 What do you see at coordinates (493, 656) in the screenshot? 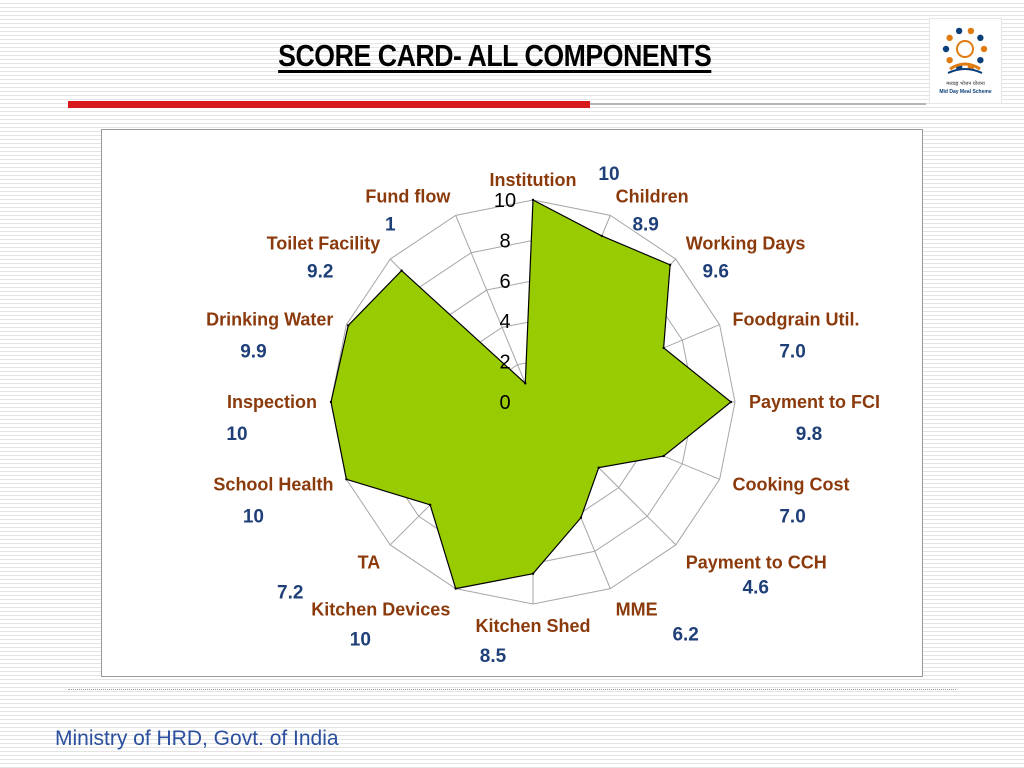
I see `value-label: 8.5` at bounding box center [493, 656].